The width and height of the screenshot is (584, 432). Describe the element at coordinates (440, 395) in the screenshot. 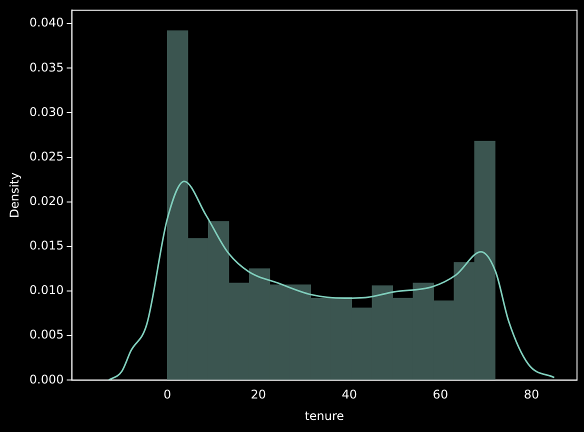

I see `x-tick-label: 60` at that location.